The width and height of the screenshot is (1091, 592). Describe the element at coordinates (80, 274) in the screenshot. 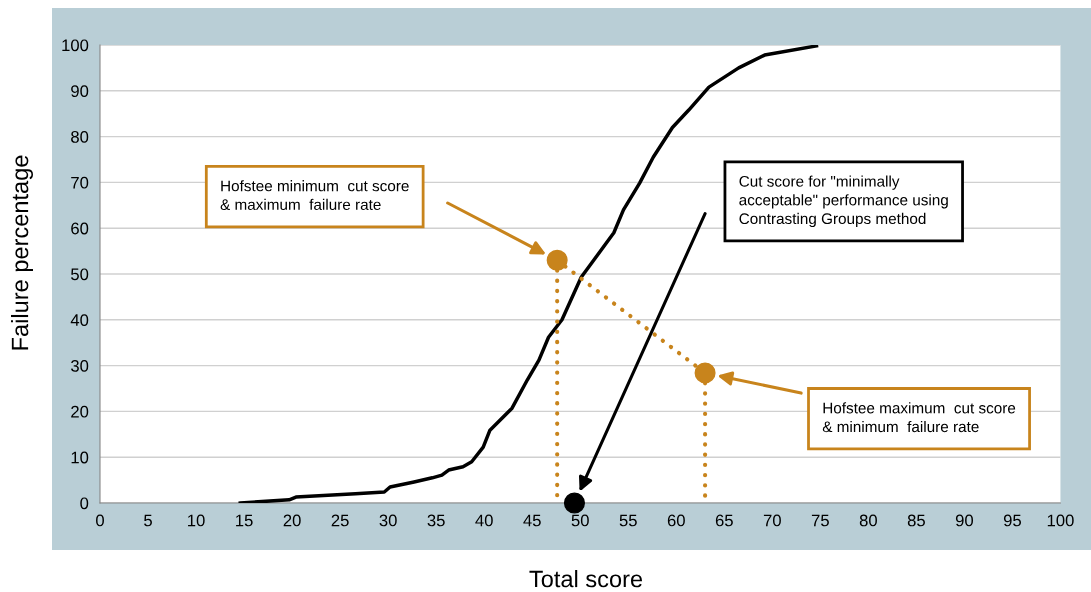

I see `y-tick-label: 50` at that location.